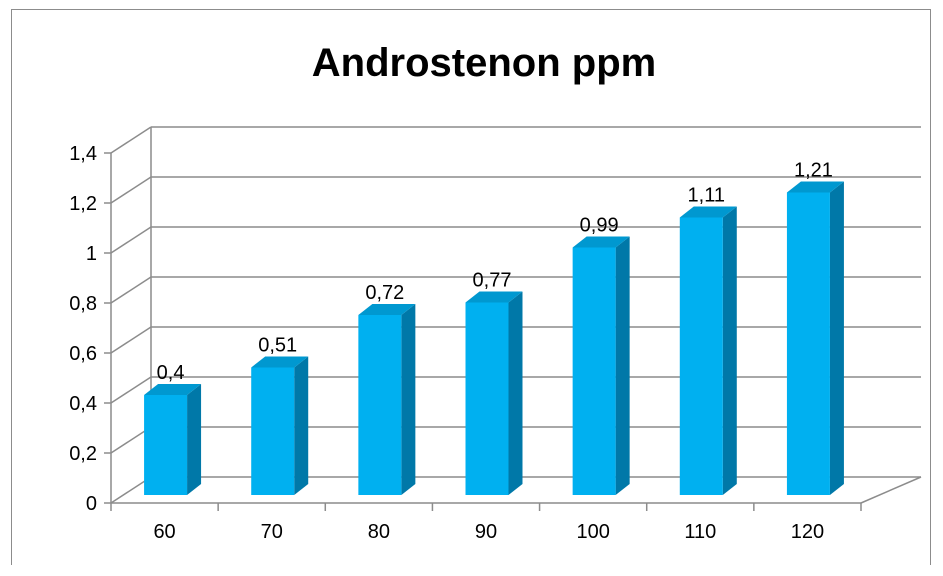  Describe the element at coordinates (83, 354) in the screenshot. I see `y-tick-label: 0,6` at that location.